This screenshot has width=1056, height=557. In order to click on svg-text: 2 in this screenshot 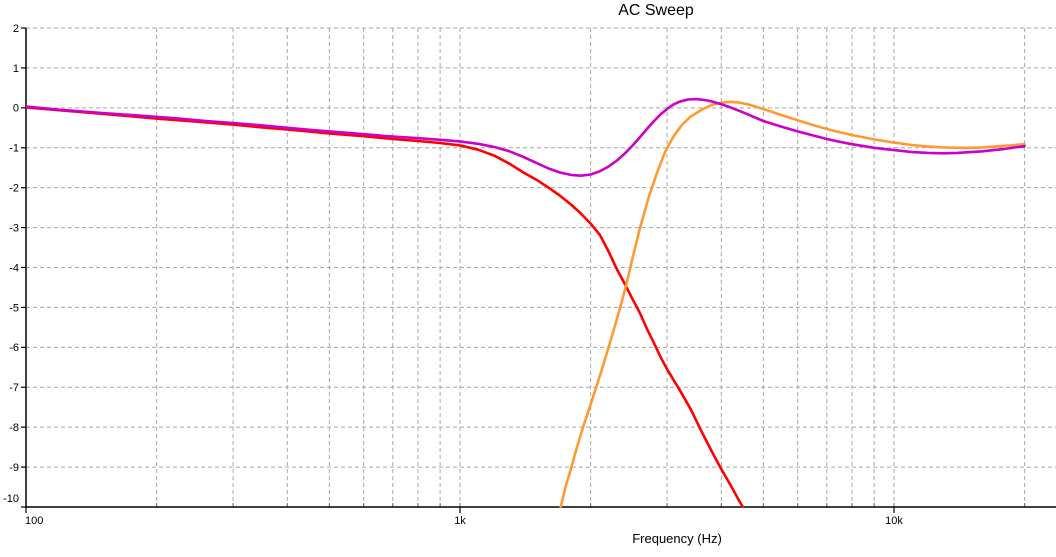, I will do `click(16, 29)`.